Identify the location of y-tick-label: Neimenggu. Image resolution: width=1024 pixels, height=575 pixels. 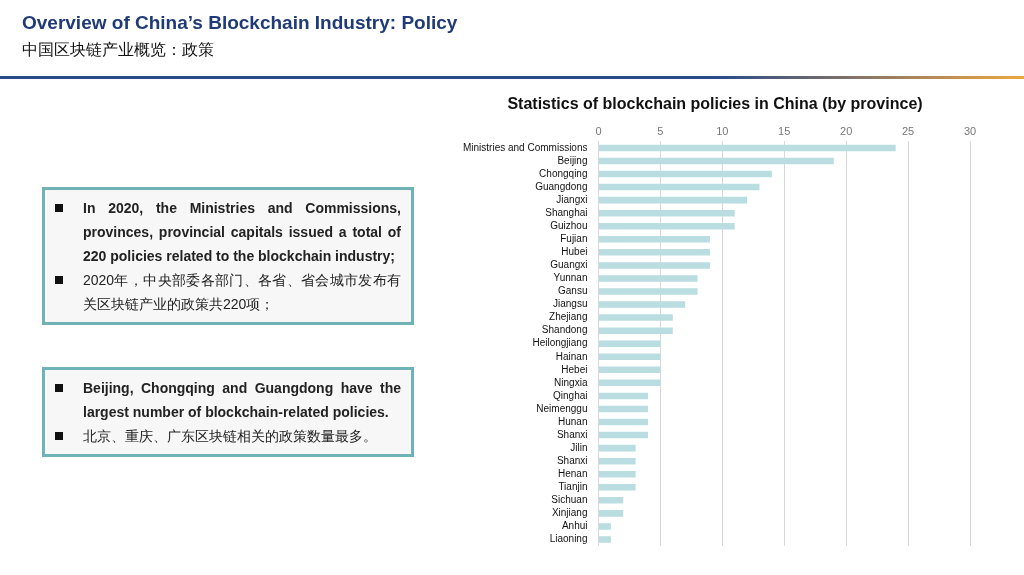
(562, 408).